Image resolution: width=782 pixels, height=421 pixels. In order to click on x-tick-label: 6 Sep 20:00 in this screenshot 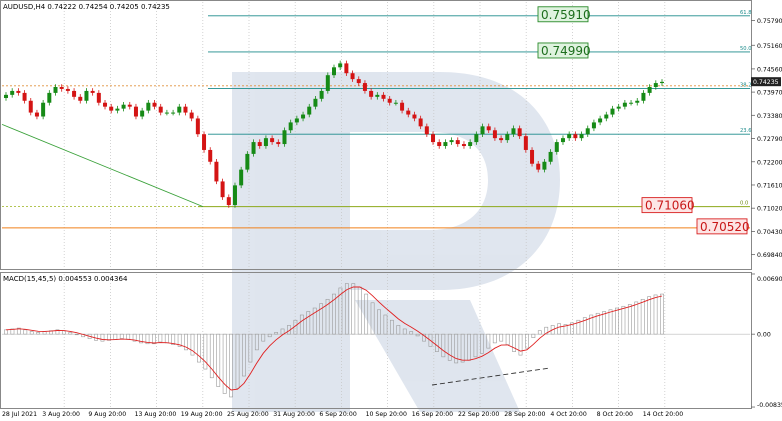, I will do `click(337, 414)`.